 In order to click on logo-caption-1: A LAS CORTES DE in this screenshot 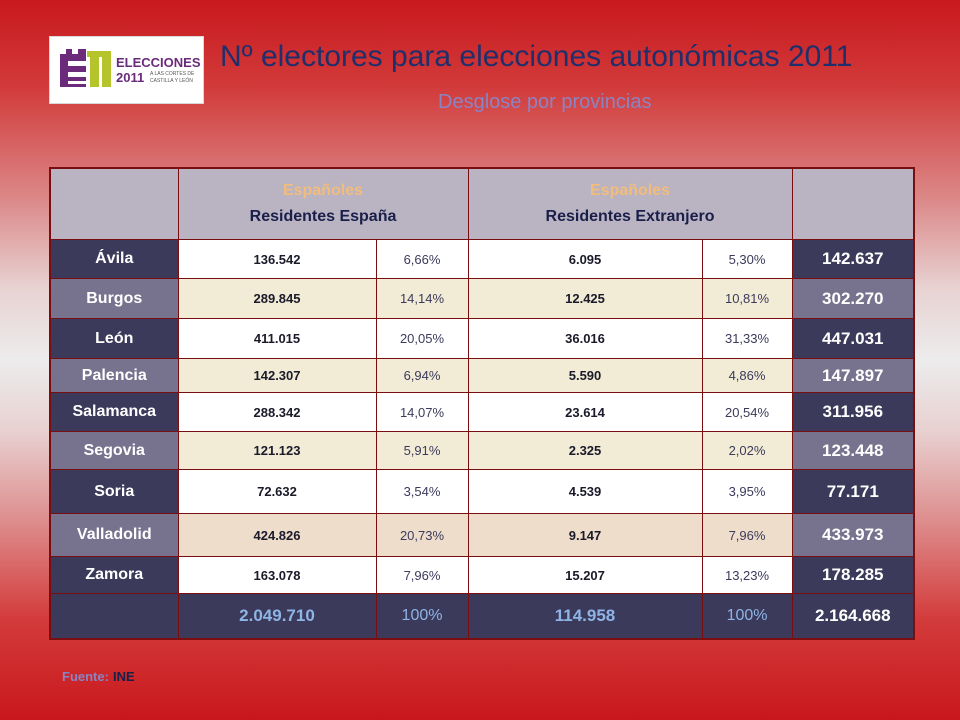, I will do `click(172, 74)`.